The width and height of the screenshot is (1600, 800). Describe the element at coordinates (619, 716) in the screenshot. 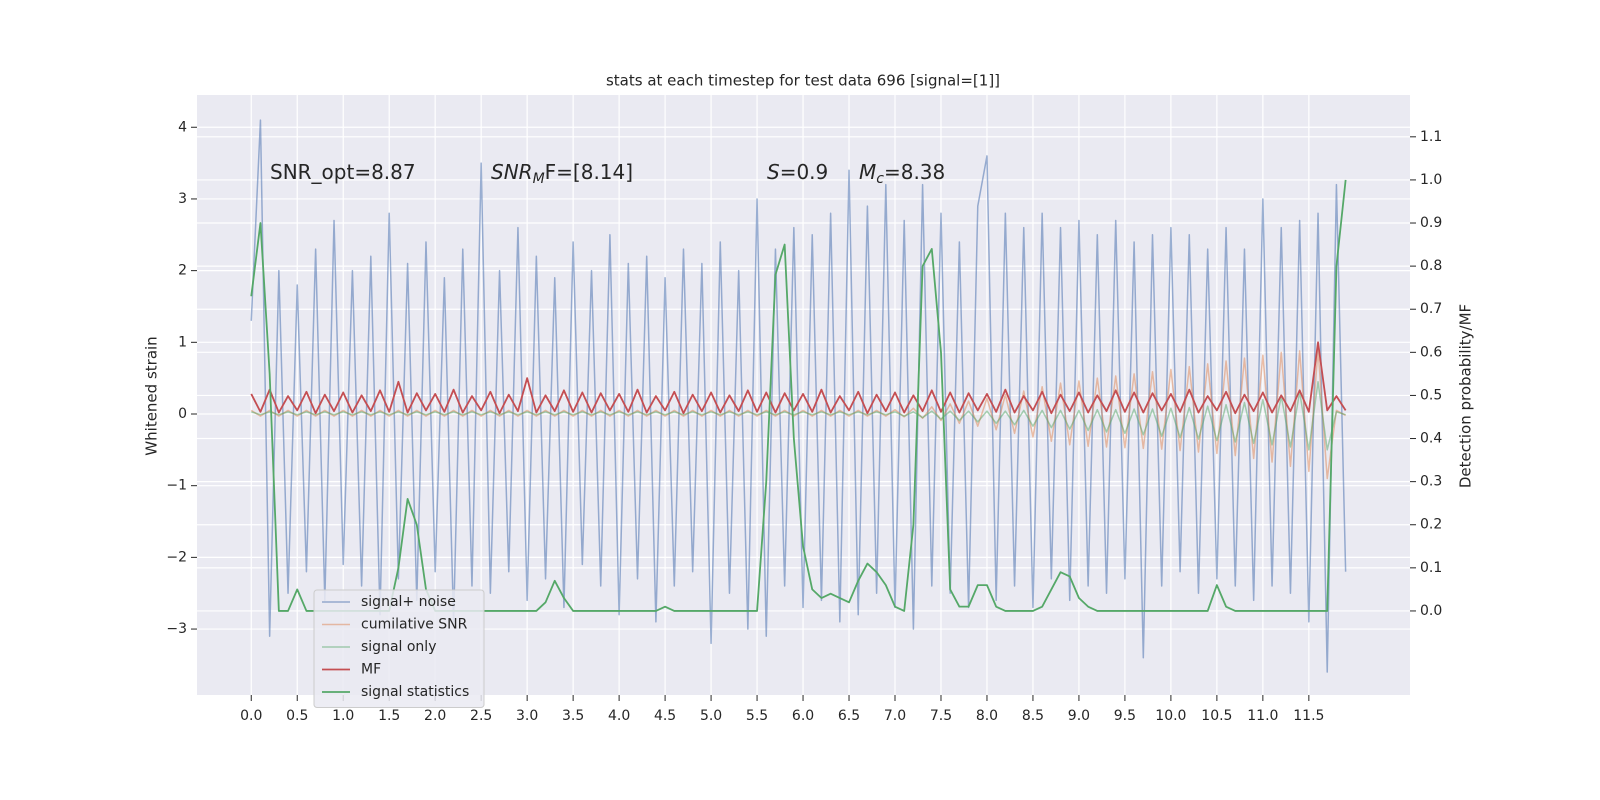

I see `x-tick-label: 4.0` at that location.